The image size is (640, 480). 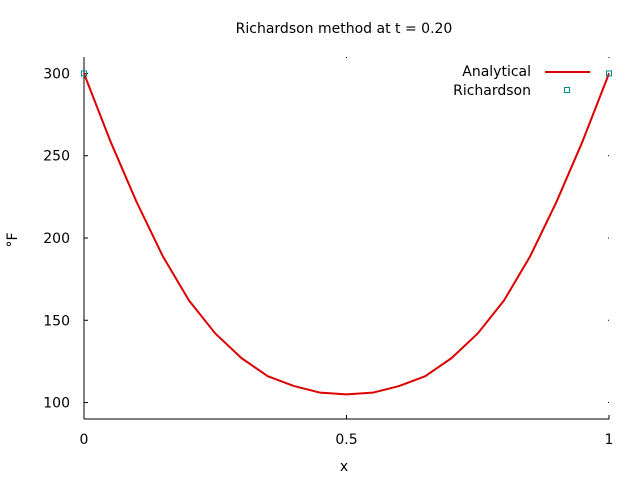 What do you see at coordinates (344, 467) in the screenshot?
I see `x-axis-label: x` at bounding box center [344, 467].